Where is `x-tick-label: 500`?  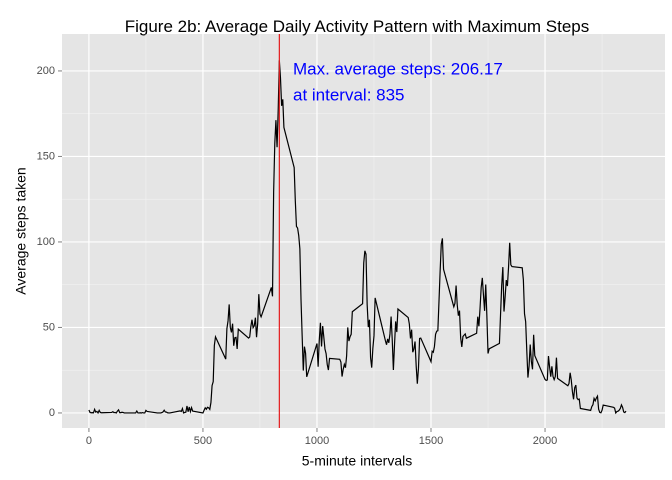 x-tick-label: 500 is located at coordinates (203, 441).